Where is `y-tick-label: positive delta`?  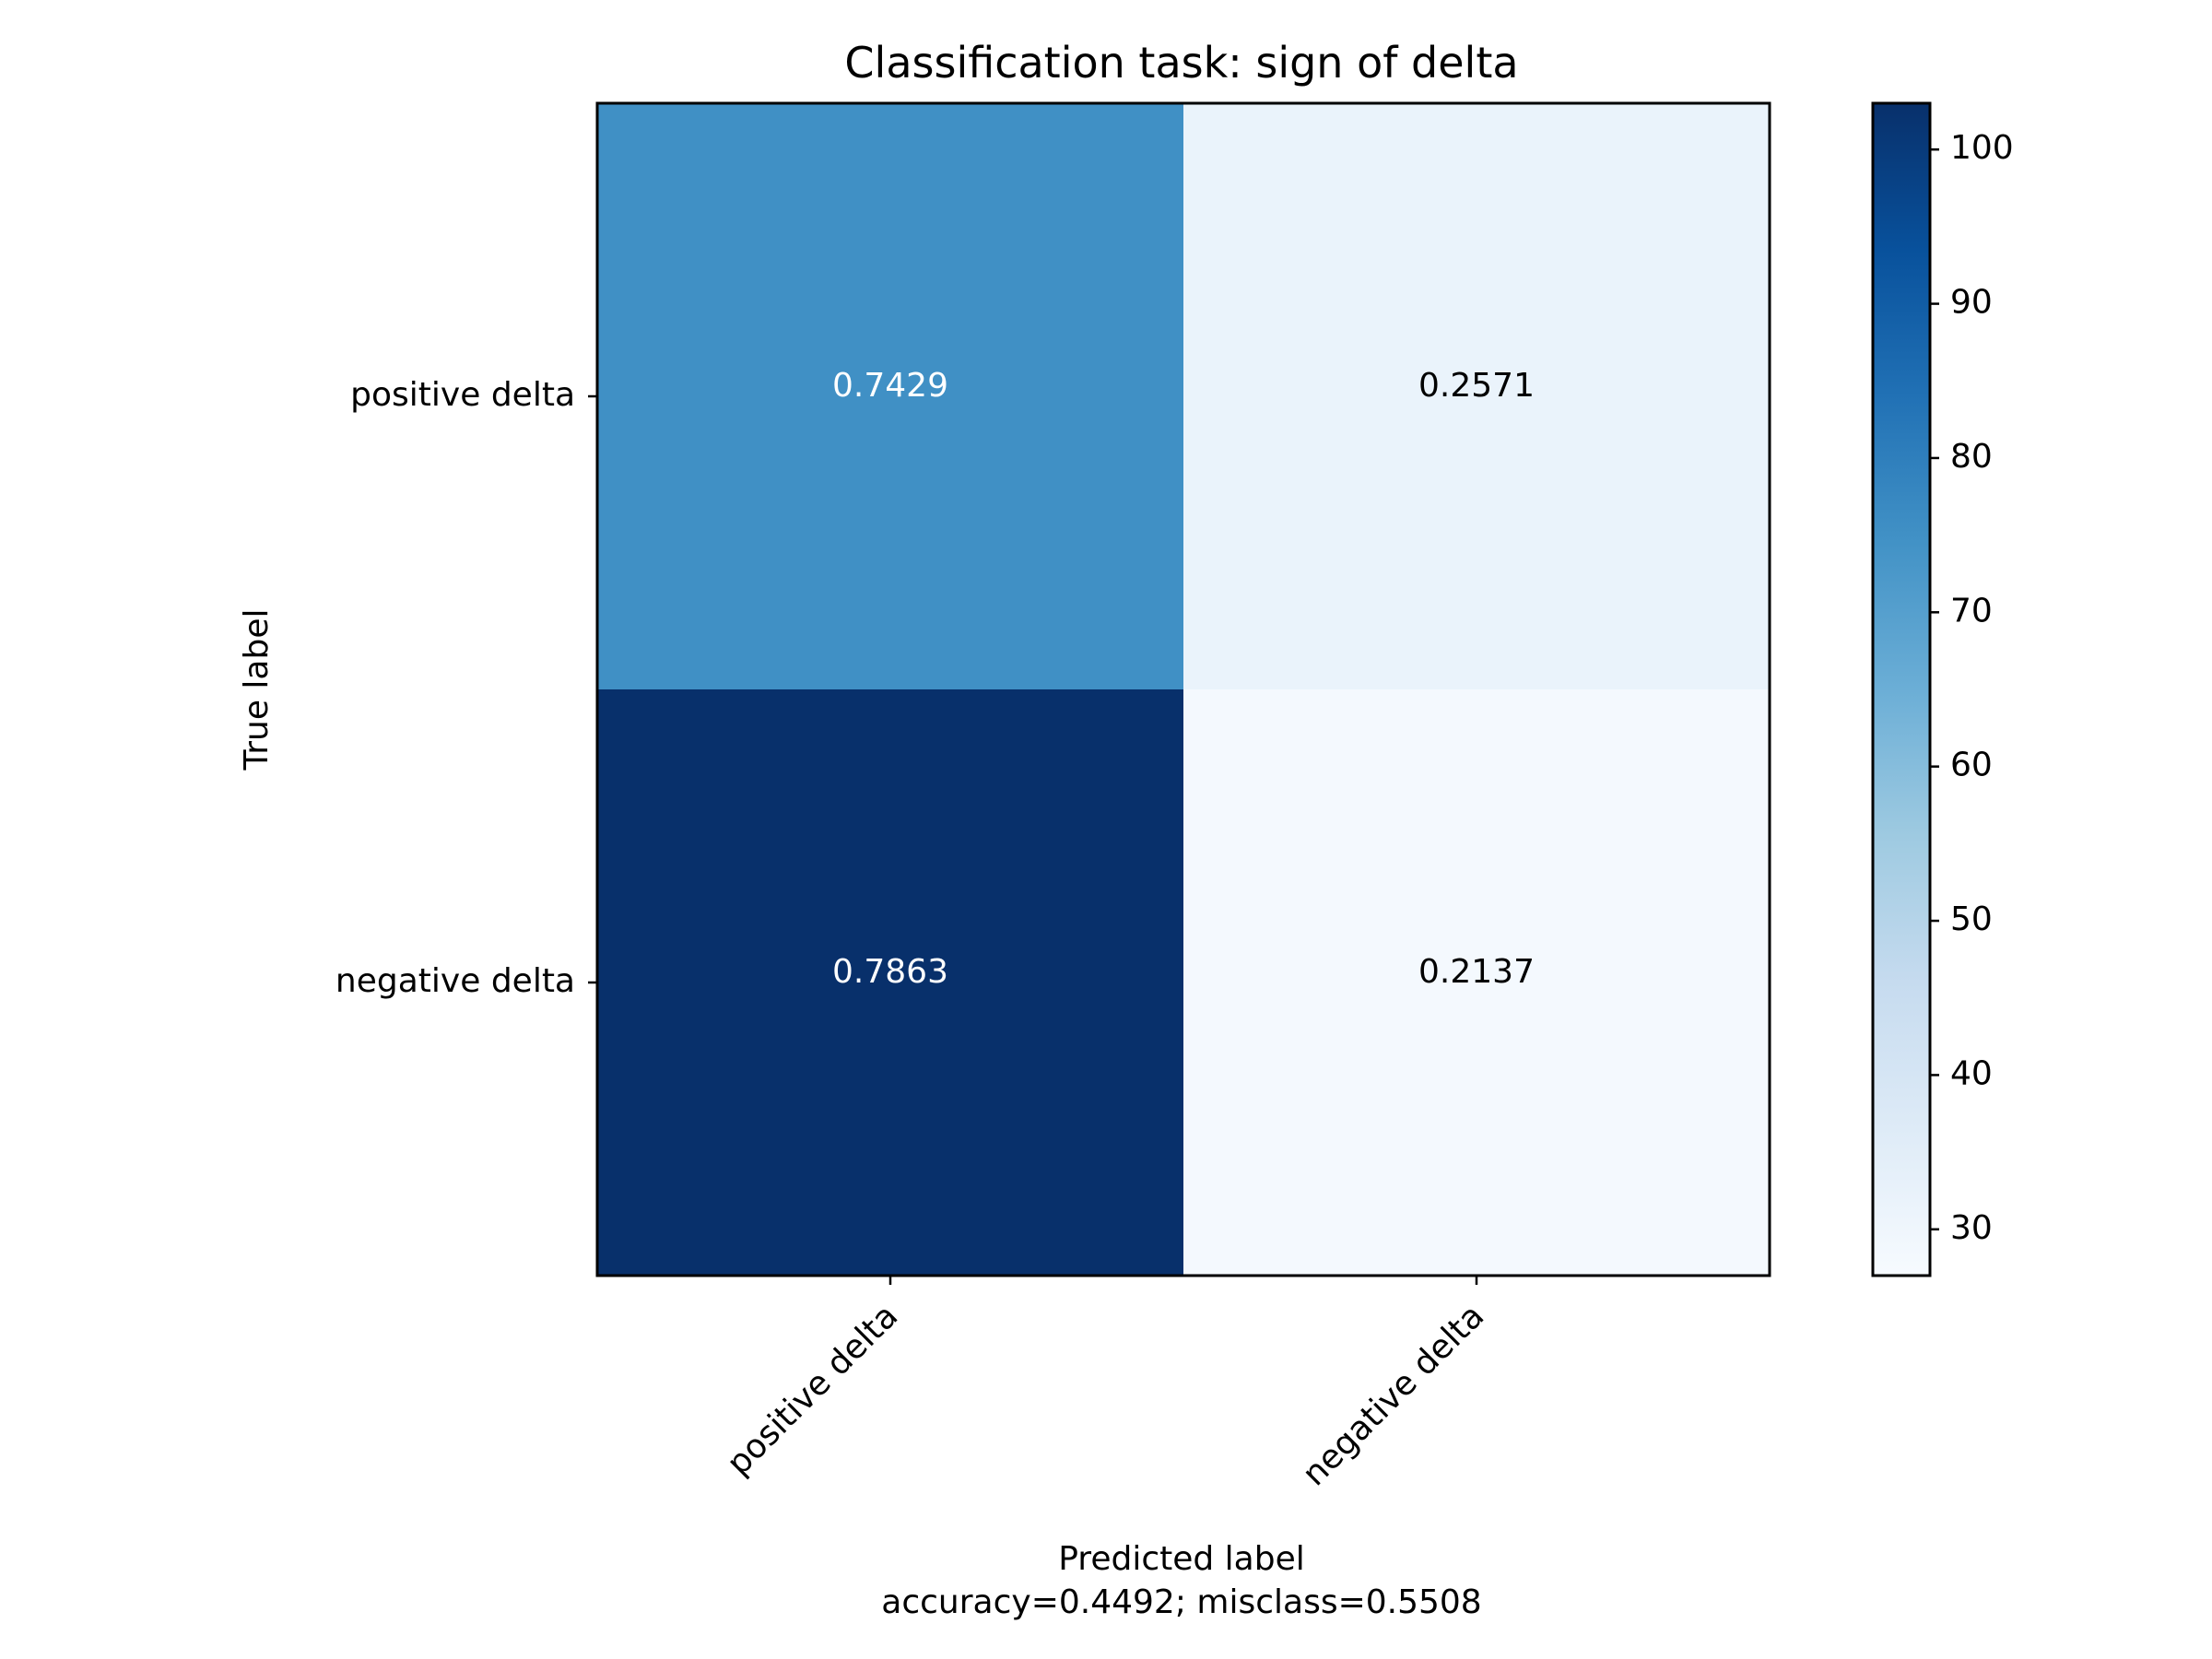
y-tick-label: positive delta is located at coordinates (462, 395).